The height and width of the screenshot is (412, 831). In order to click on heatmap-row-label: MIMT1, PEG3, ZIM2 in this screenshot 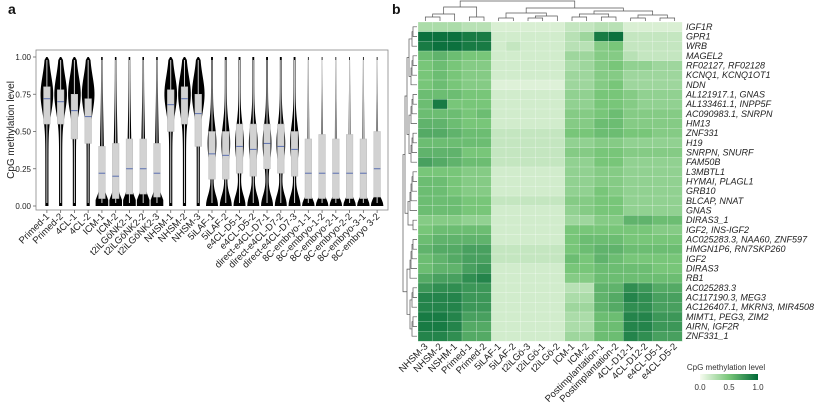, I will do `click(727, 317)`.